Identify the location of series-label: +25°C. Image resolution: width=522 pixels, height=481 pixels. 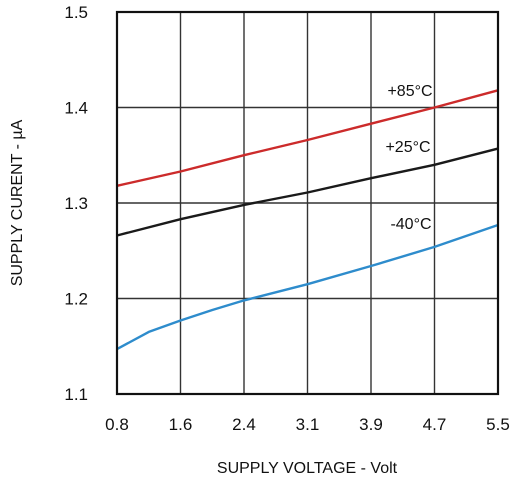
(407, 147).